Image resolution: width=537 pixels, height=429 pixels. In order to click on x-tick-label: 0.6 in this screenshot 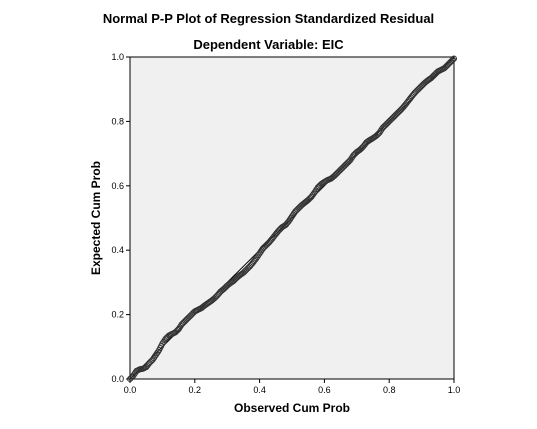, I will do `click(324, 390)`.